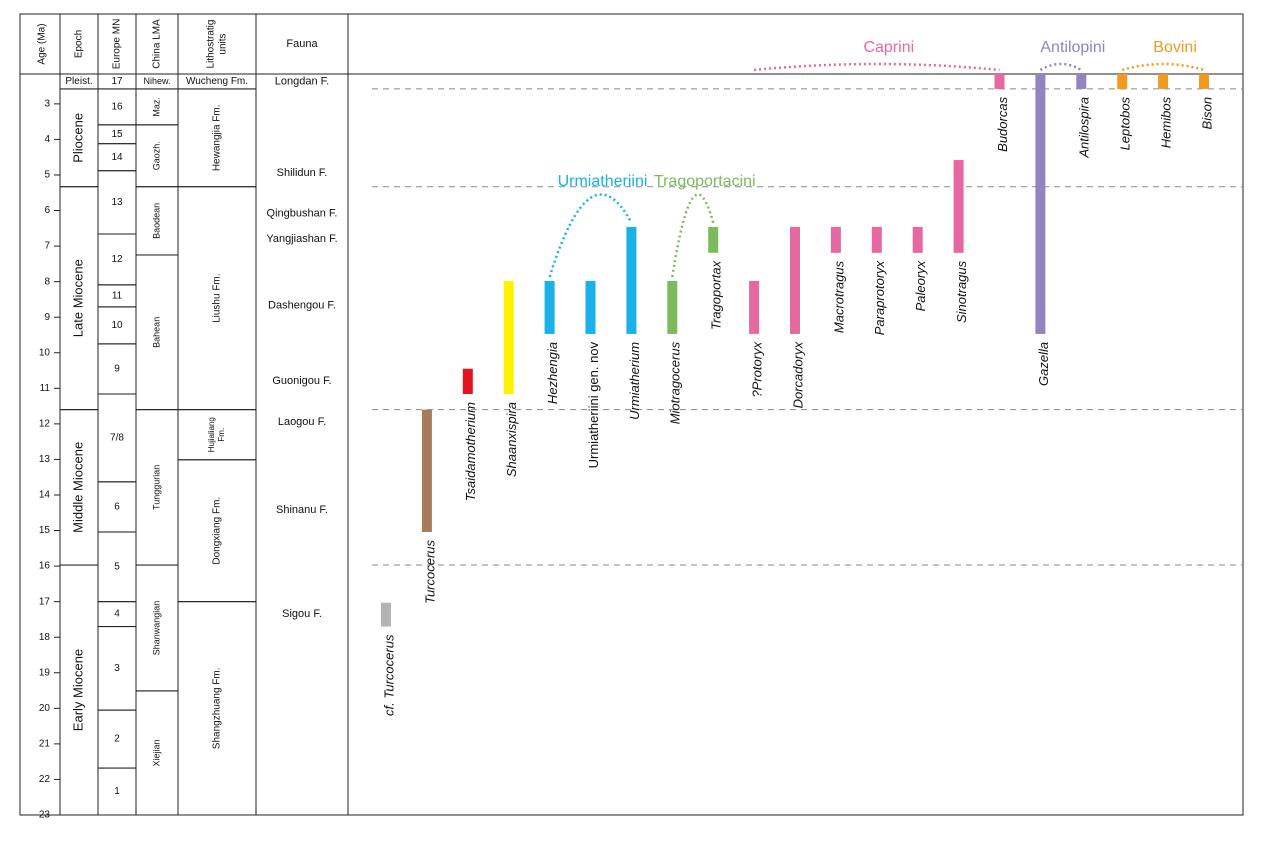  Describe the element at coordinates (117, 668) in the screenshot. I see `strat-unit-label: 3` at that location.